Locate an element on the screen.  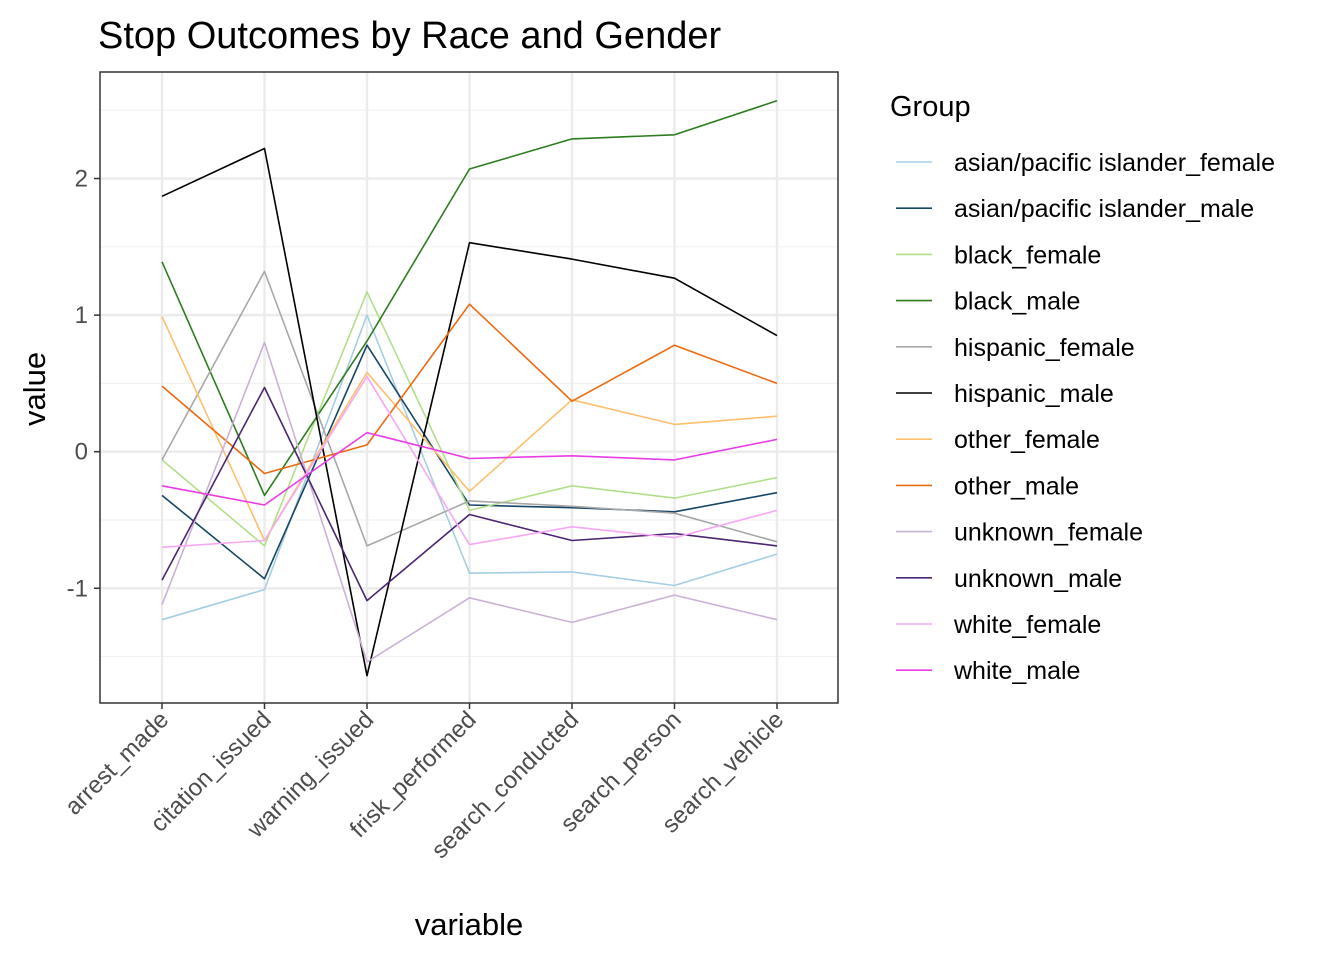
y-tick-label: 1 is located at coordinates (81, 315).